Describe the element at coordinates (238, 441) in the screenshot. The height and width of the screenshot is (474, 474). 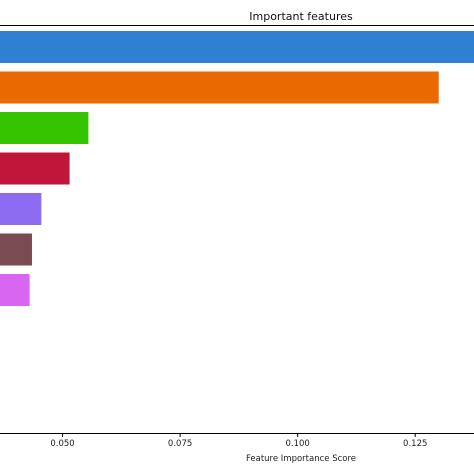
I see `x-axis-ticks: 0.050 0.075 0.100 0.125` at that location.